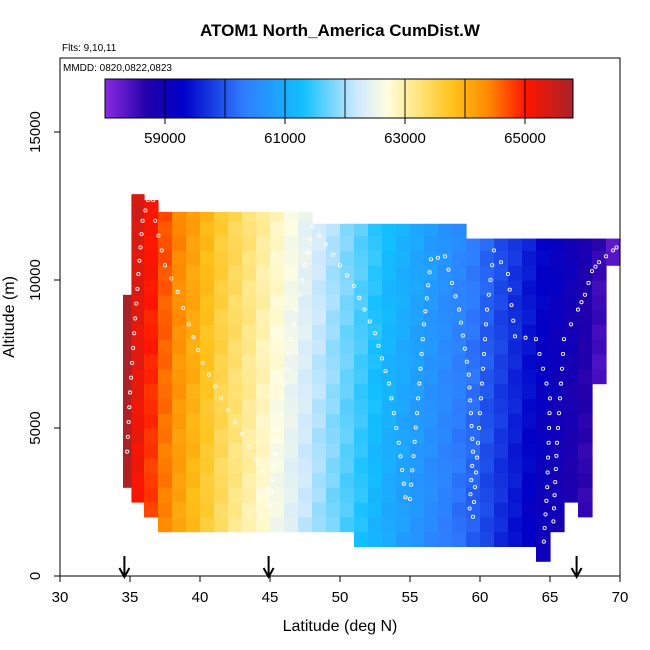 This screenshot has height=650, width=650. I want to click on dates-label: MMDD: 0820,0822,0823, so click(117, 68).